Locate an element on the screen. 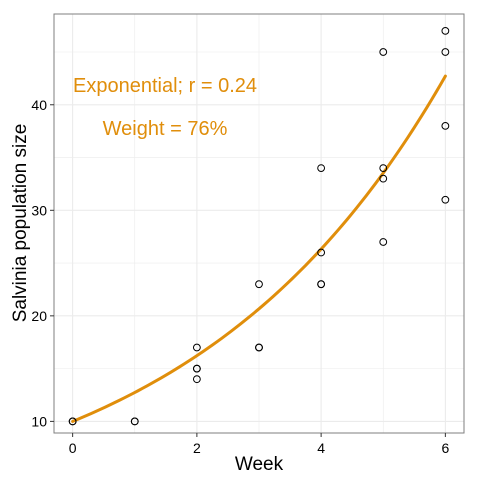 This screenshot has width=480, height=480. x-tick-label: 6 is located at coordinates (445, 448).